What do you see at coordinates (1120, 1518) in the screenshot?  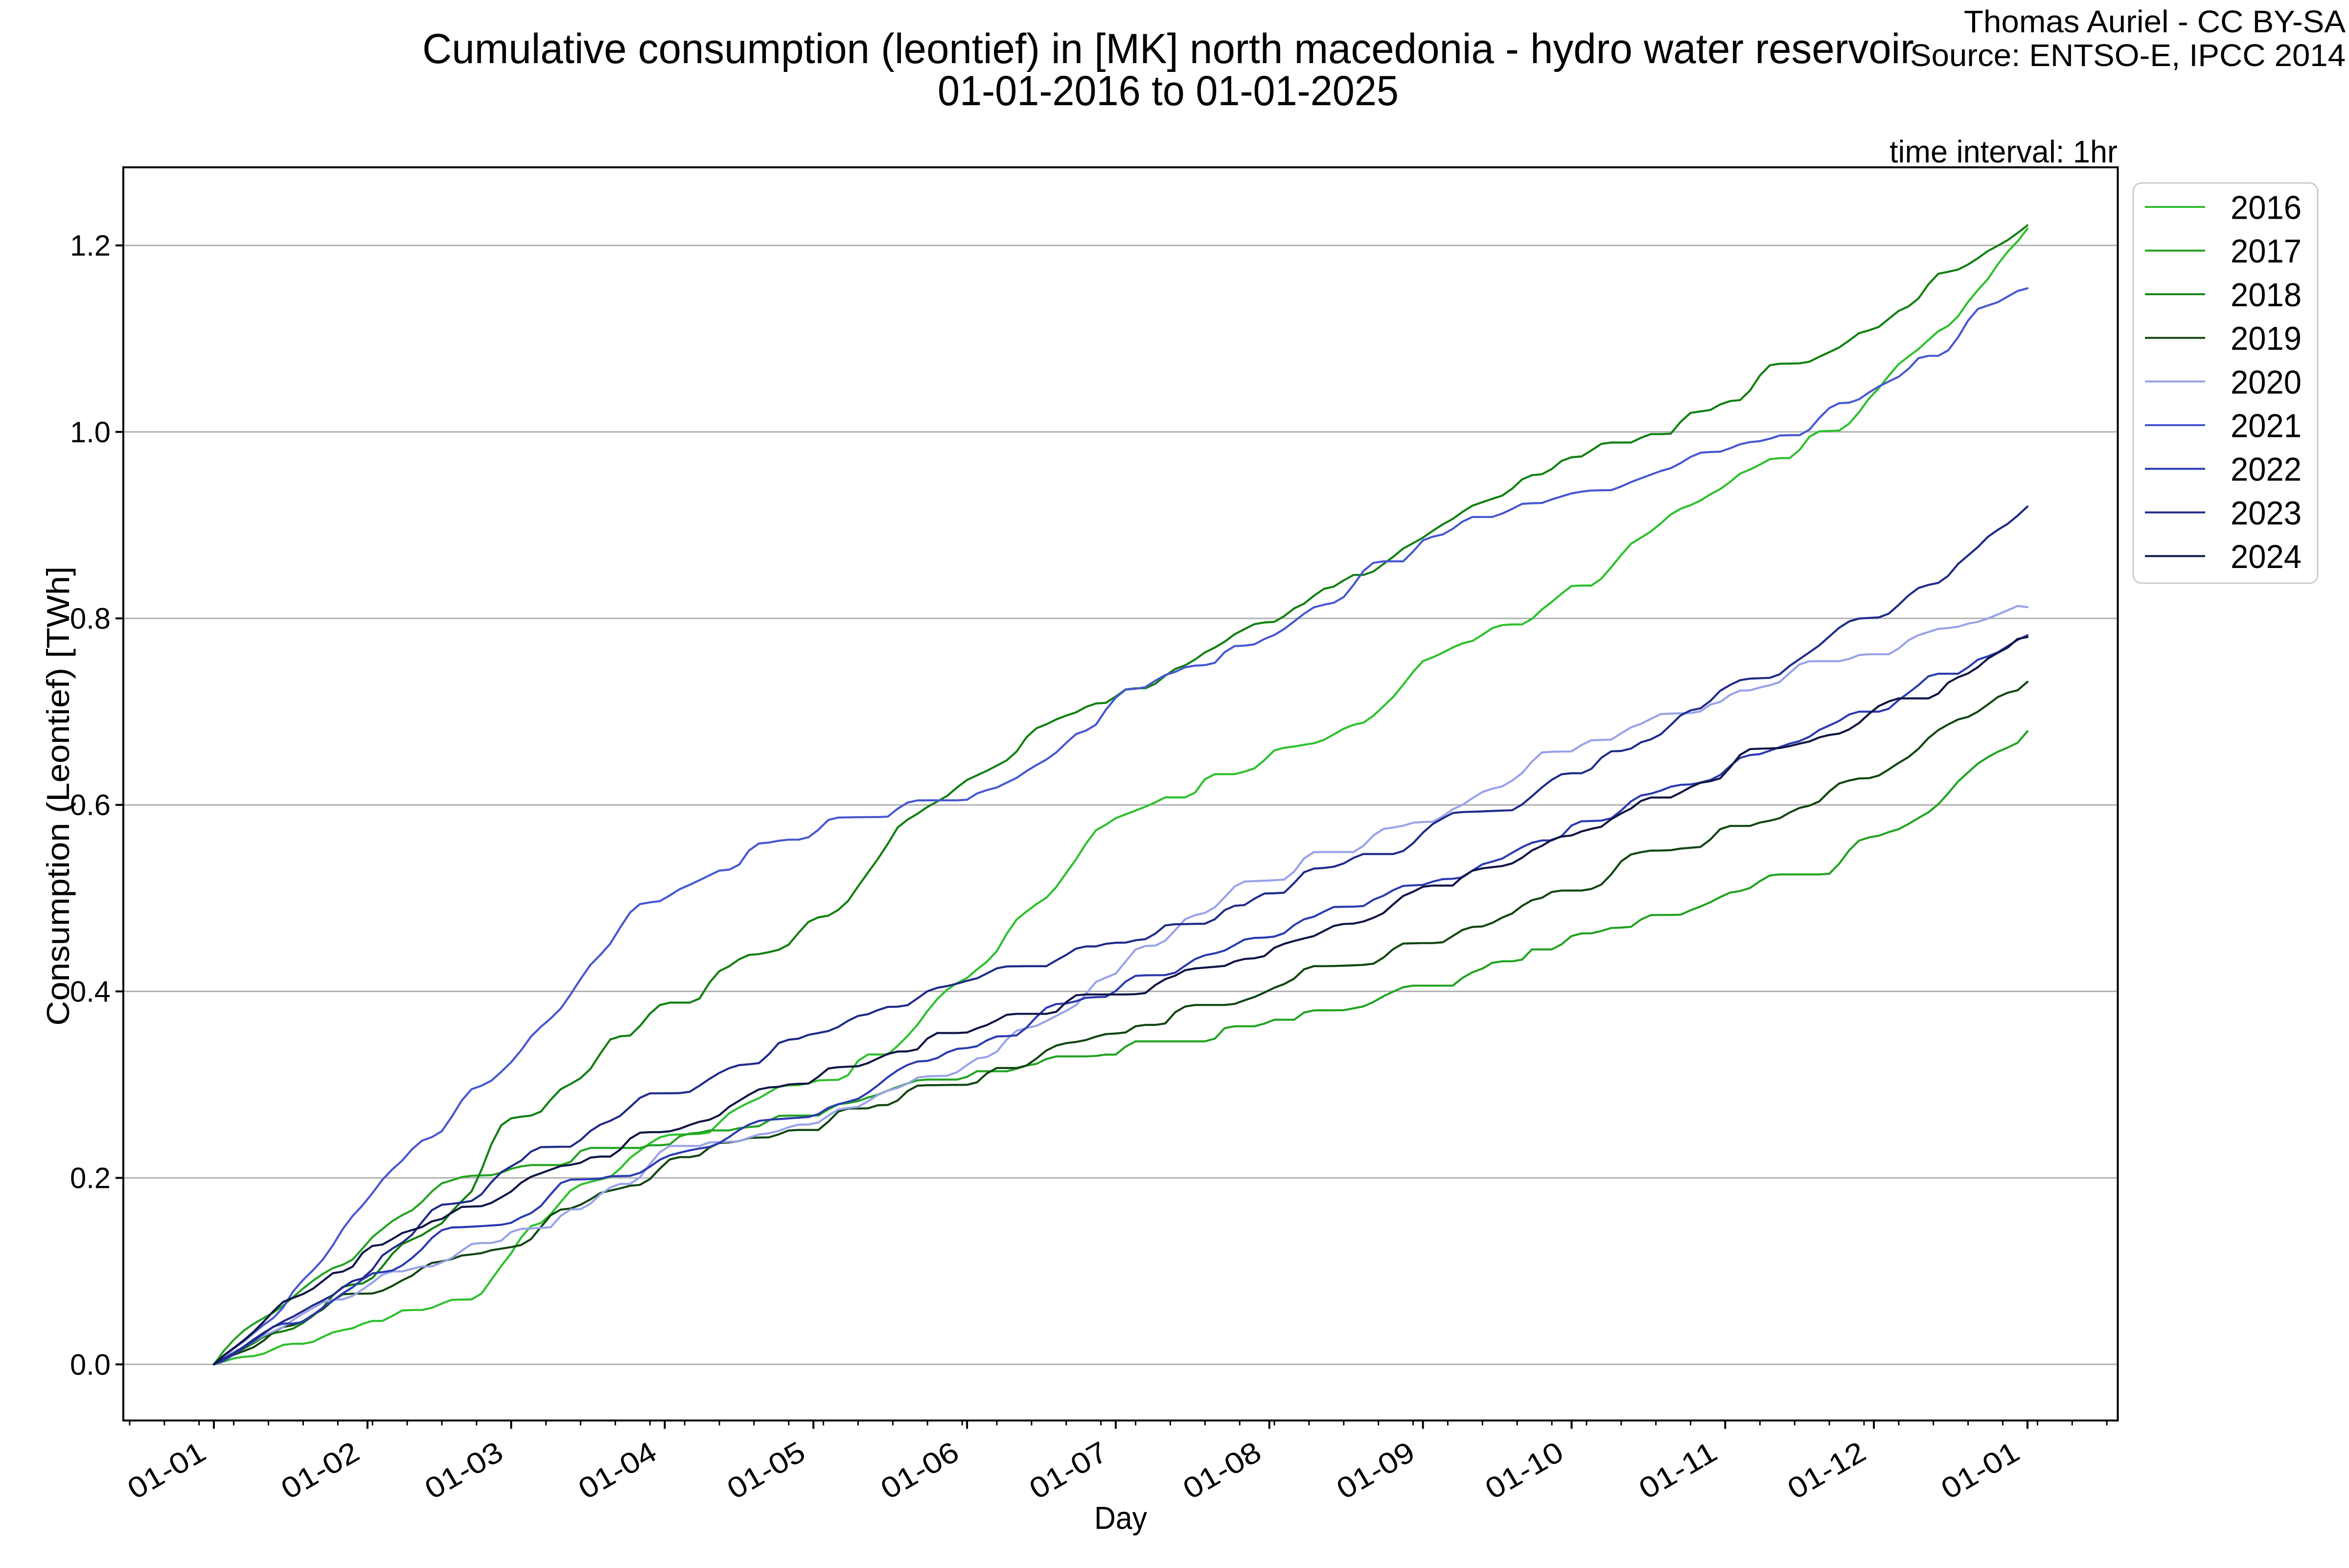 I see `svg-text: Day` at bounding box center [1120, 1518].